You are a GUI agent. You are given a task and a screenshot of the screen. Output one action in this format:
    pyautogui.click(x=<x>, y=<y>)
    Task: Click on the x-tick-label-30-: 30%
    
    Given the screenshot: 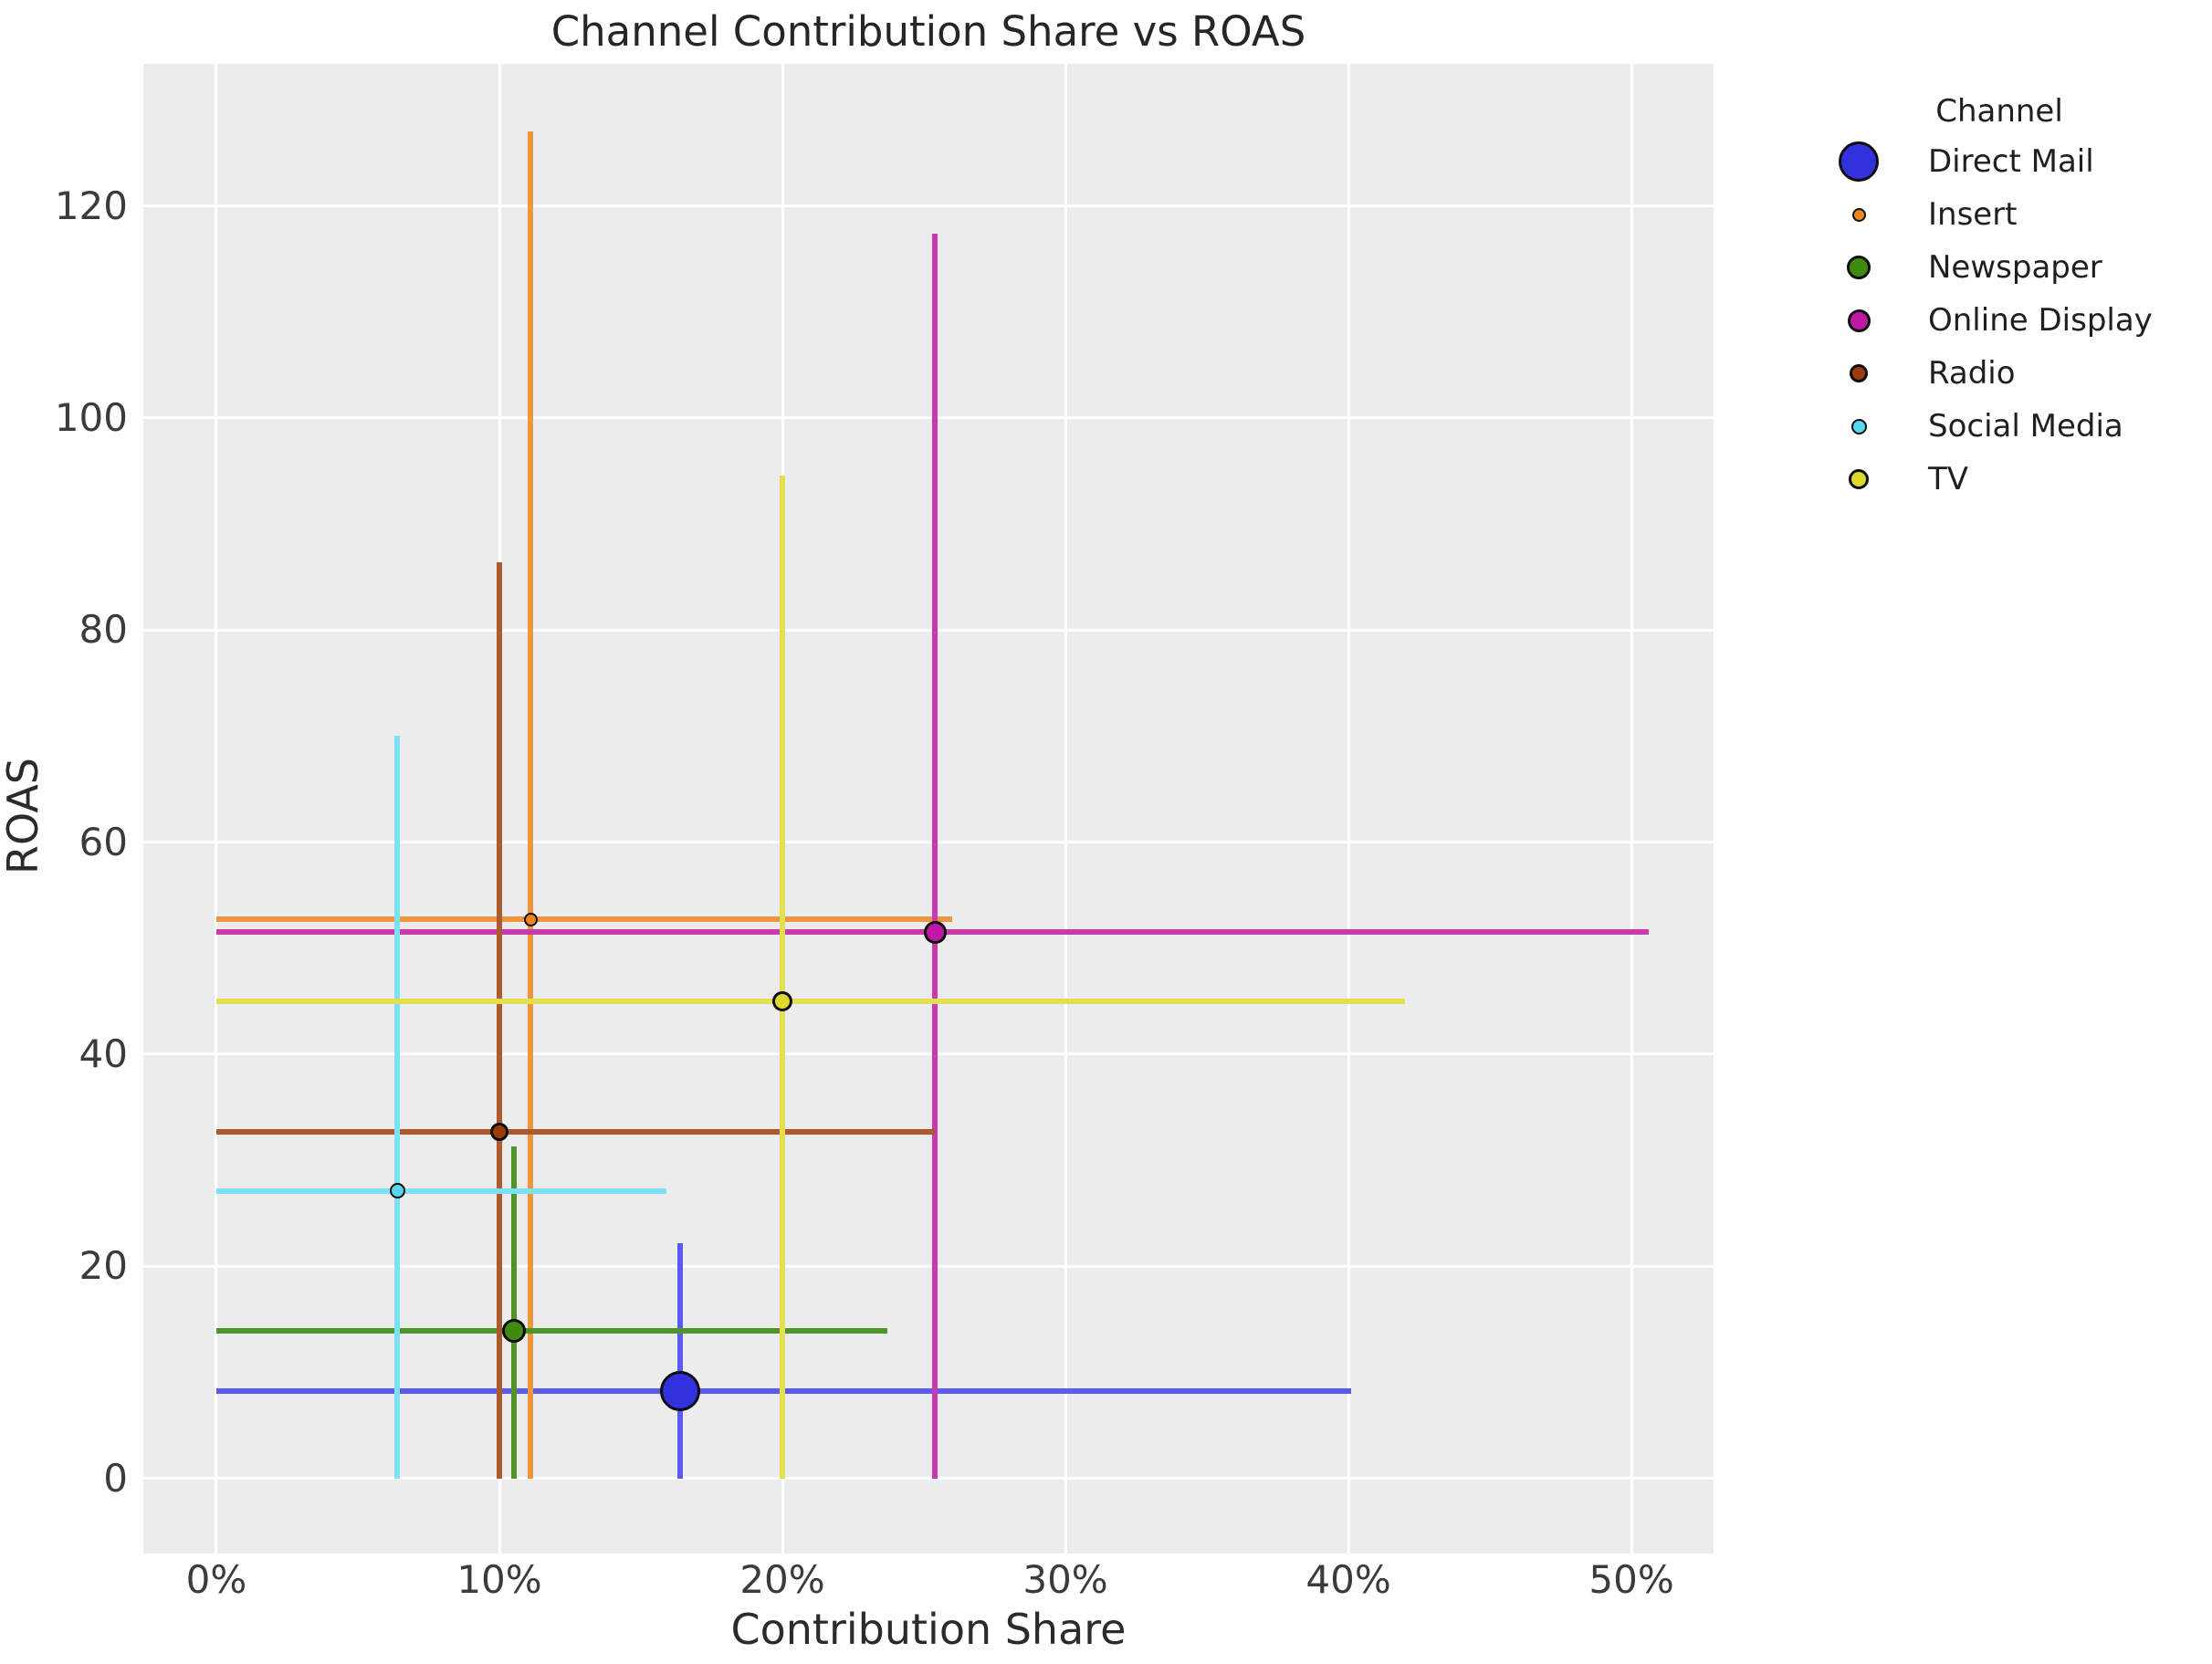 What is the action you would take?
    pyautogui.click(x=1065, y=1579)
    